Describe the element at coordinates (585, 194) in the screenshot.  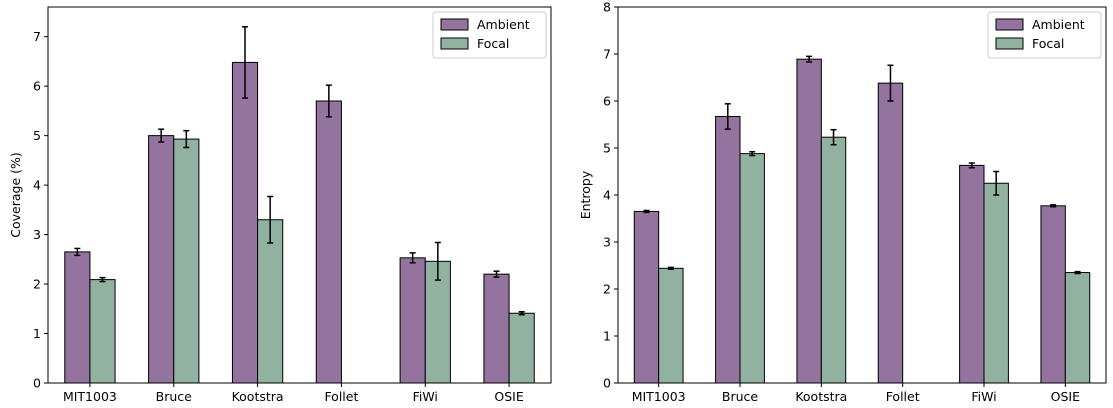
I see `y-axis-label: Entropy` at that location.